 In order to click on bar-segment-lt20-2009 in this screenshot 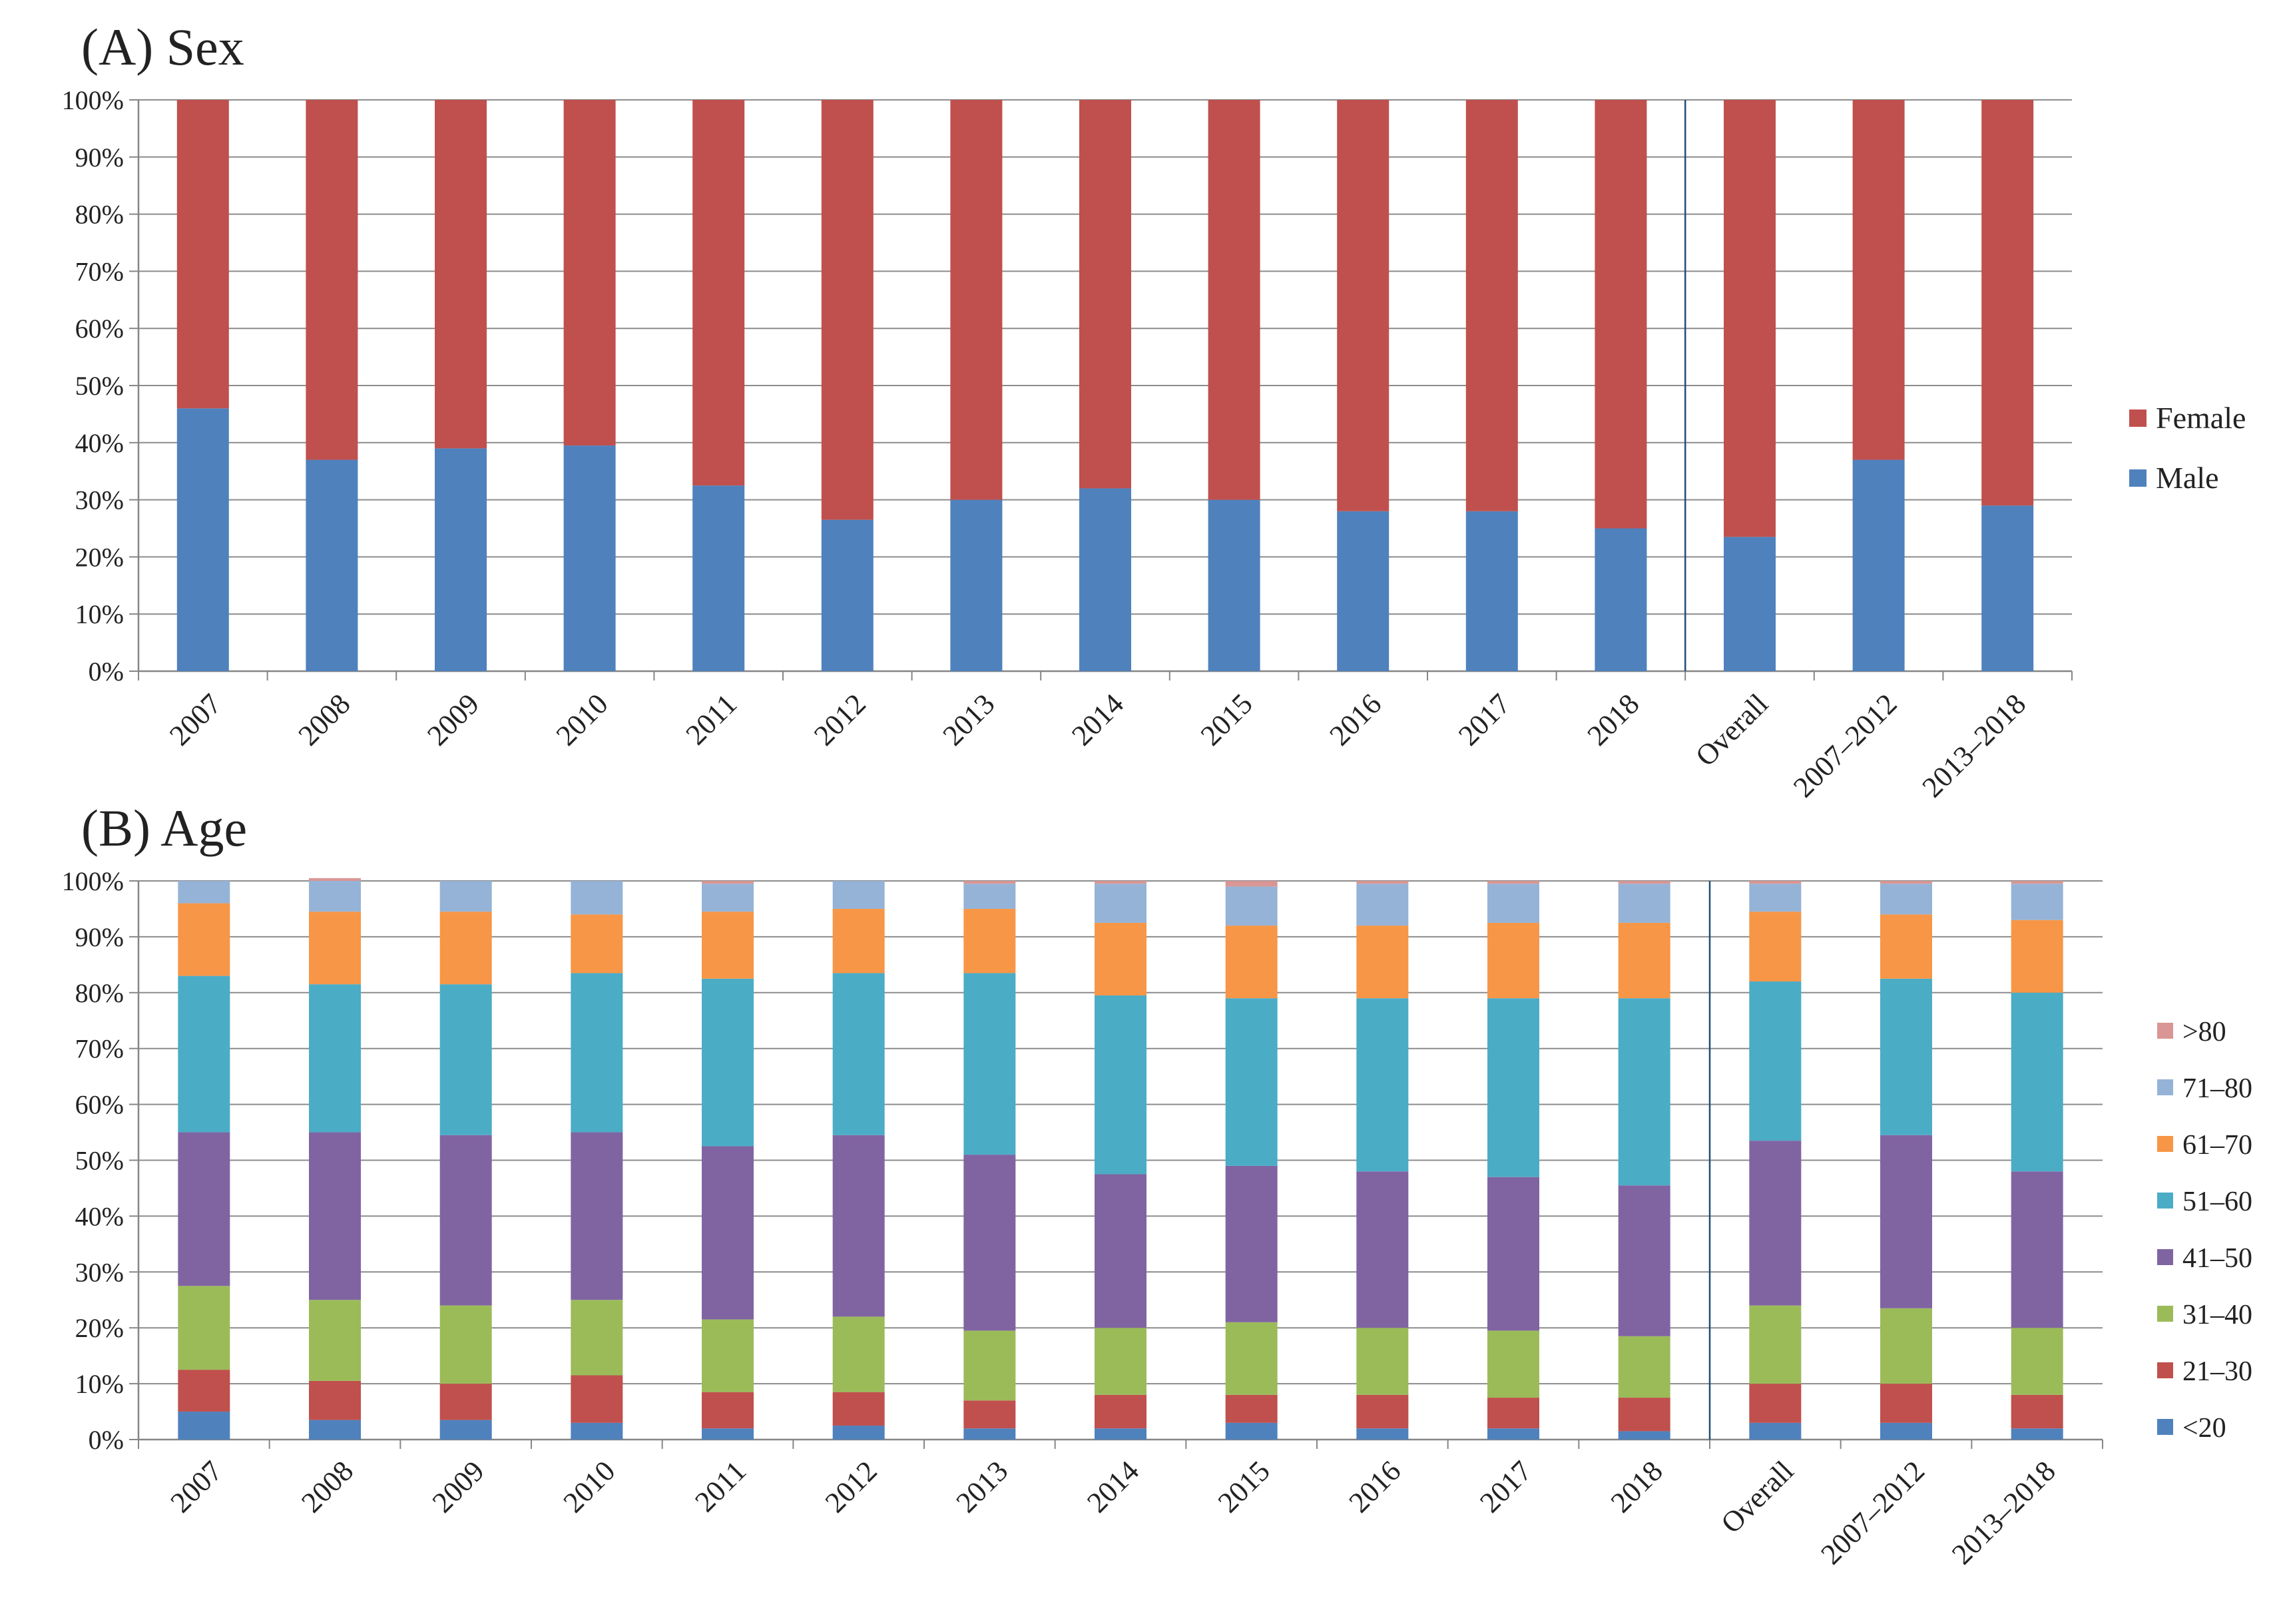, I will do `click(465, 1430)`.